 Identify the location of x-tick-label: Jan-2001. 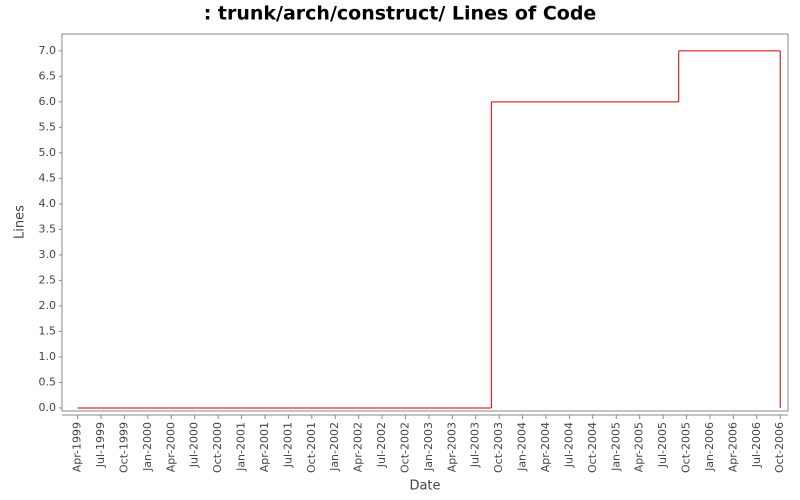
(241, 447).